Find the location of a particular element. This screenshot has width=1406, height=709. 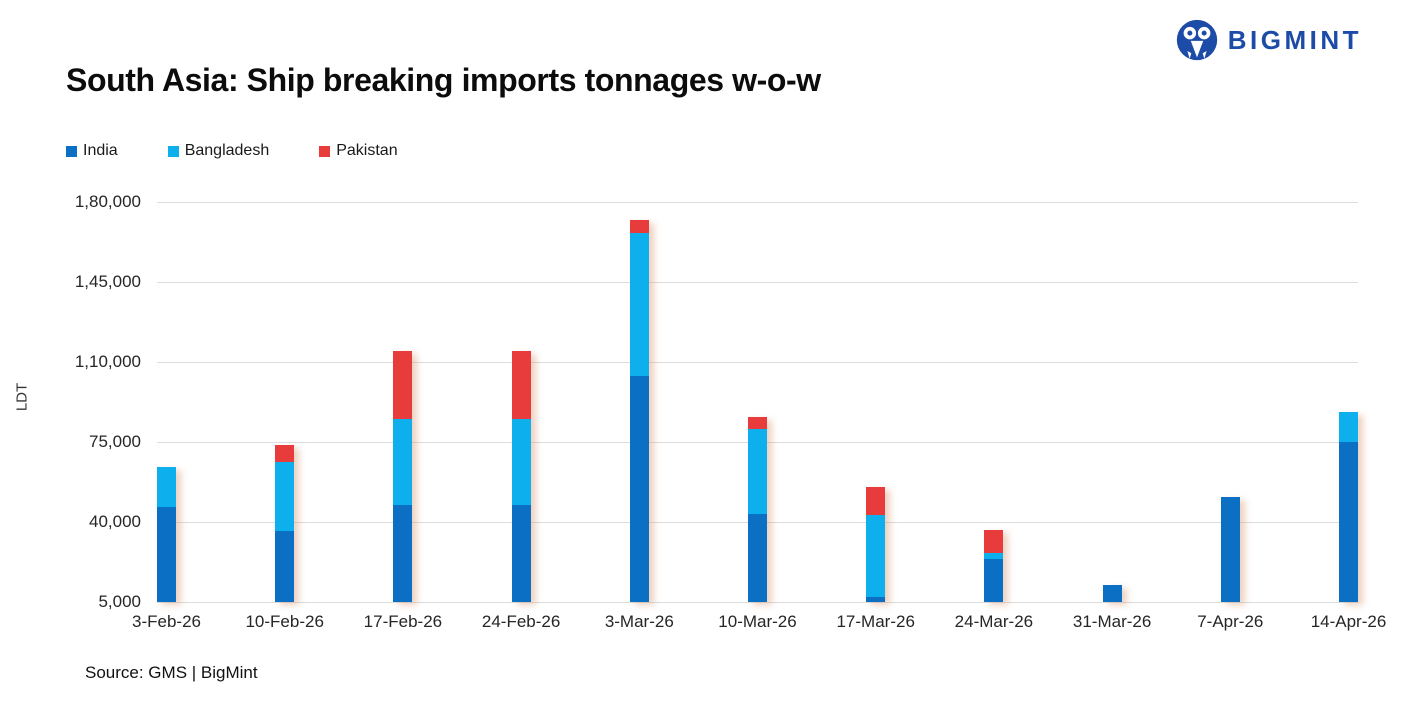

y-tick-label: 1,10,000 is located at coordinates (107, 361).